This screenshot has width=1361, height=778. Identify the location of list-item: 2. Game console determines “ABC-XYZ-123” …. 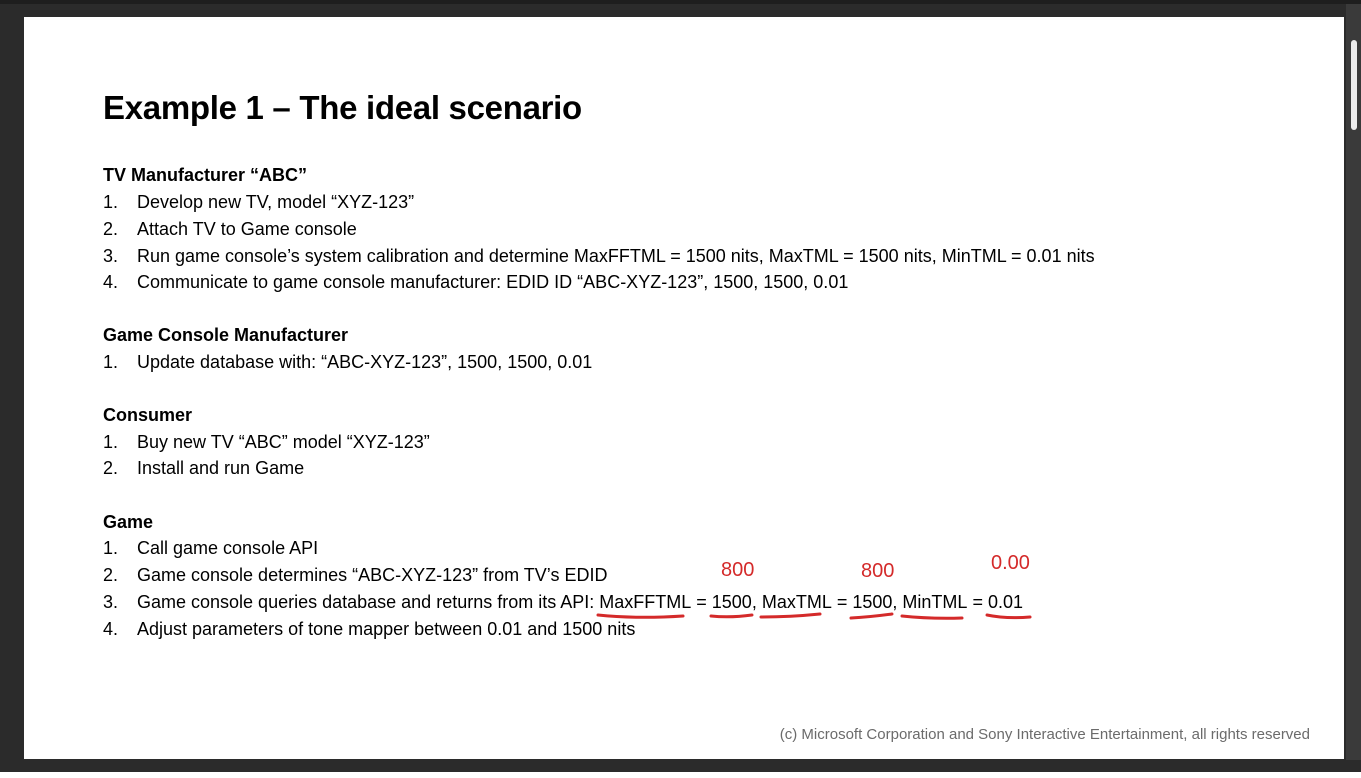
(355, 575).